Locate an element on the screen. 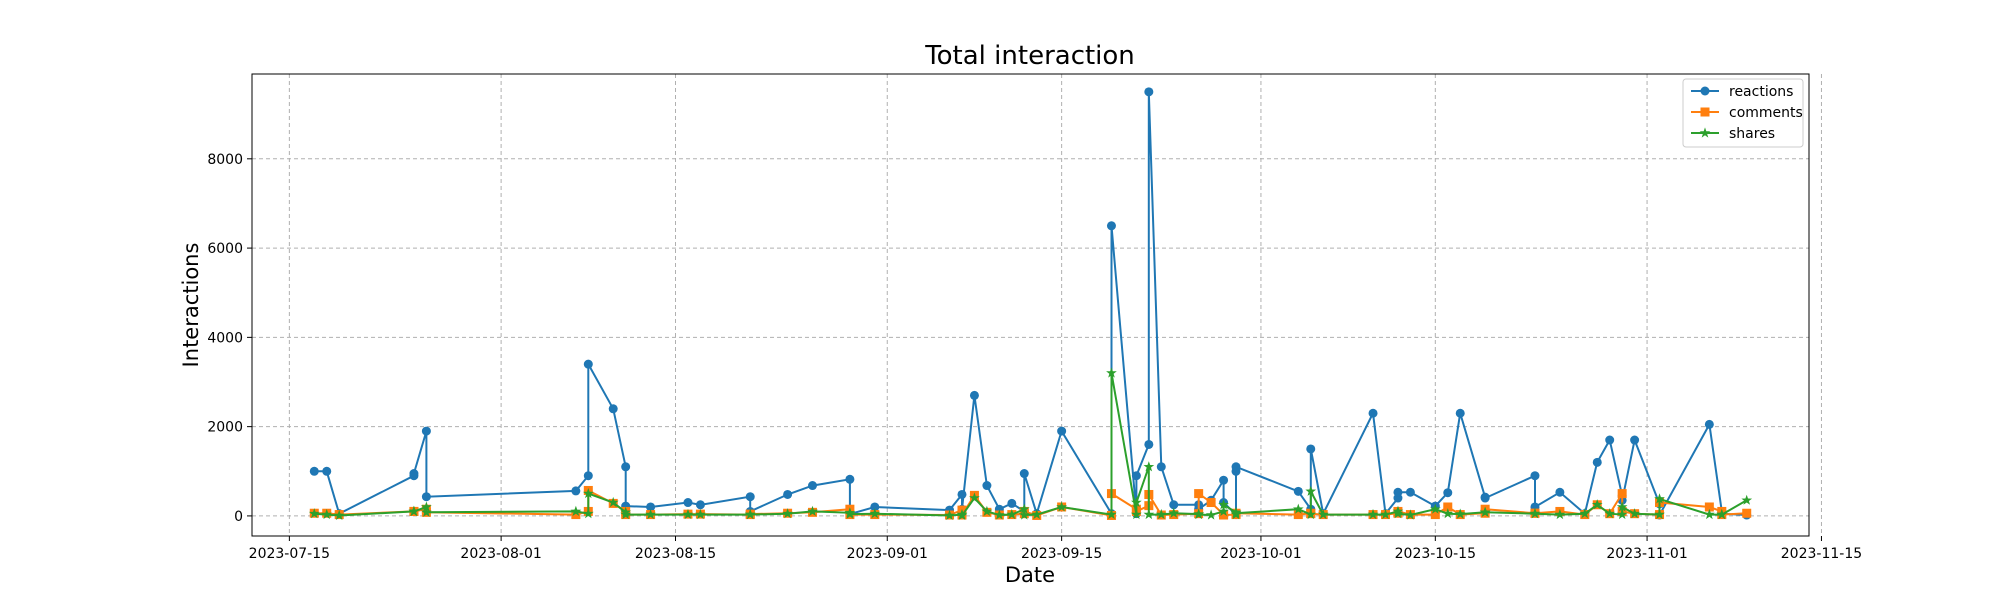 This screenshot has width=2000, height=600. y-axis-label: Interactions is located at coordinates (191, 305).